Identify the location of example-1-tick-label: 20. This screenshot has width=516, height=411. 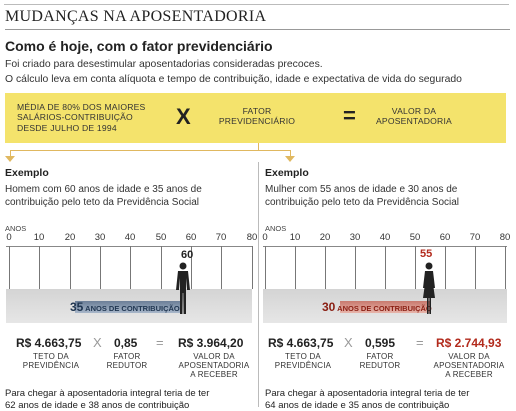
(70, 237).